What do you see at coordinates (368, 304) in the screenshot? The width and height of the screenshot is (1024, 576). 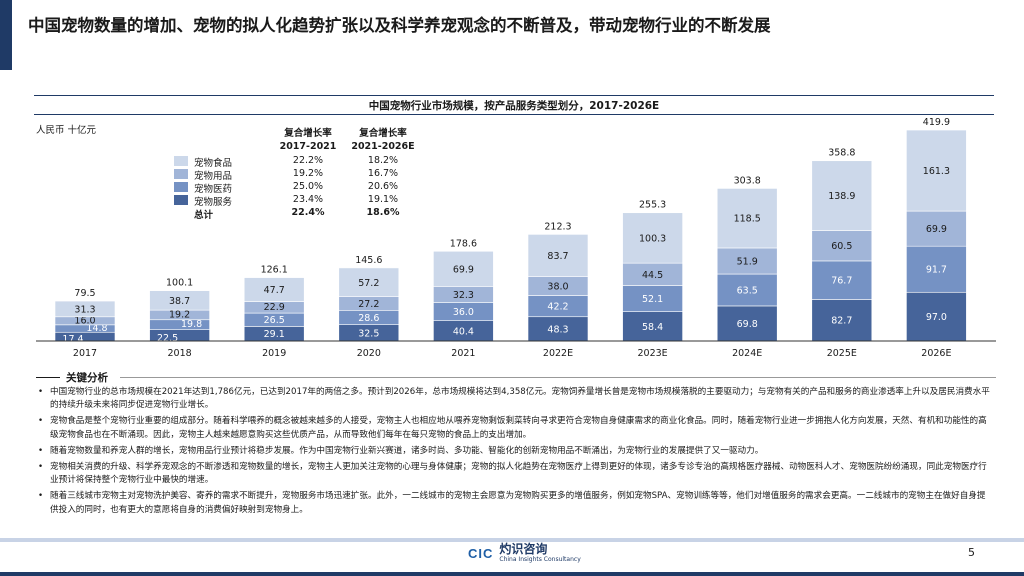 I see `bar-value-label: 27.2` at bounding box center [368, 304].